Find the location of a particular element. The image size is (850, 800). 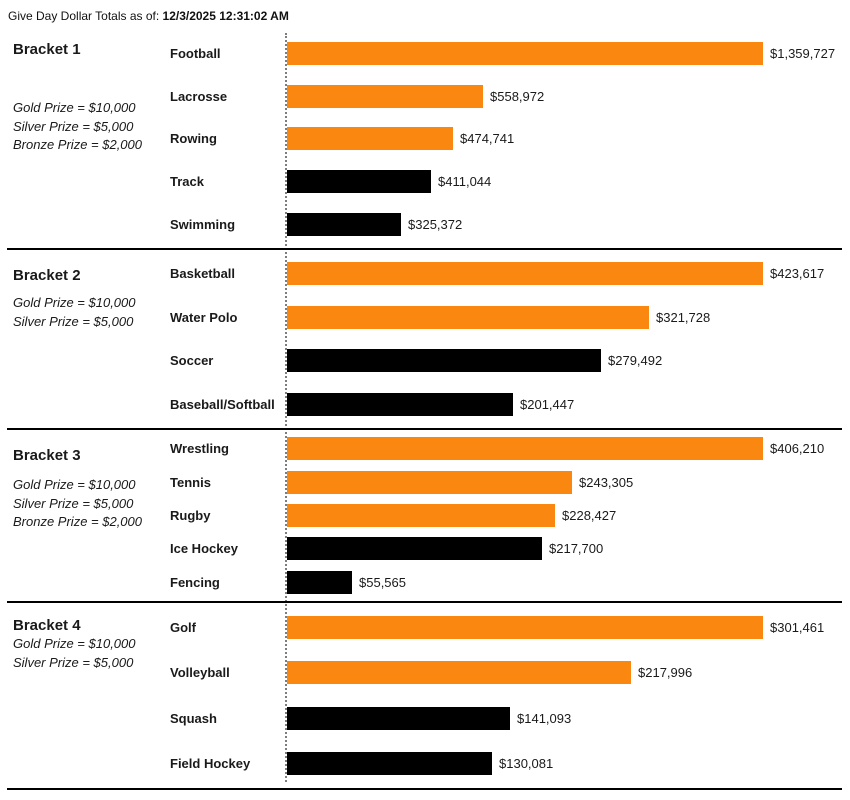

sport-label: Water Polo is located at coordinates (204, 317).